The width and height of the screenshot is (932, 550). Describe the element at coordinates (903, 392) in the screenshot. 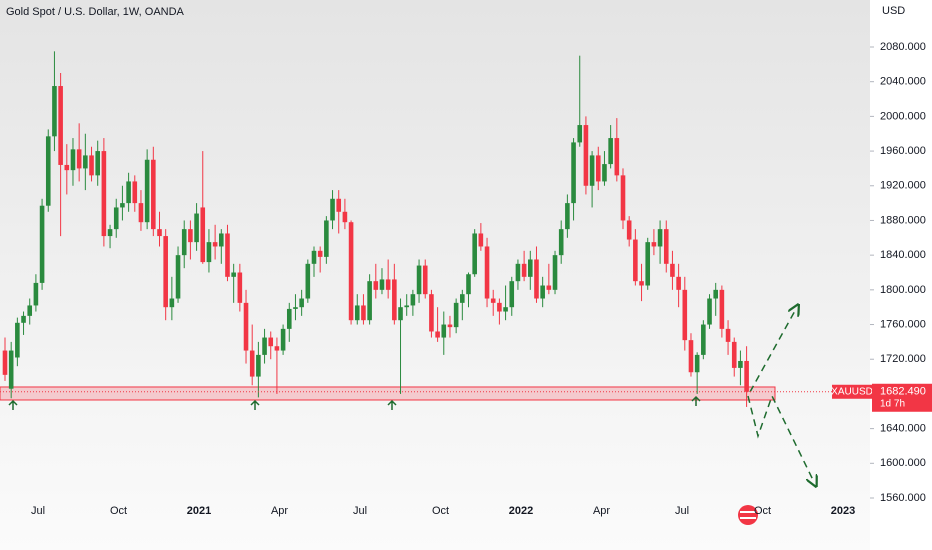

I see `last-price-label: 1682.490` at that location.